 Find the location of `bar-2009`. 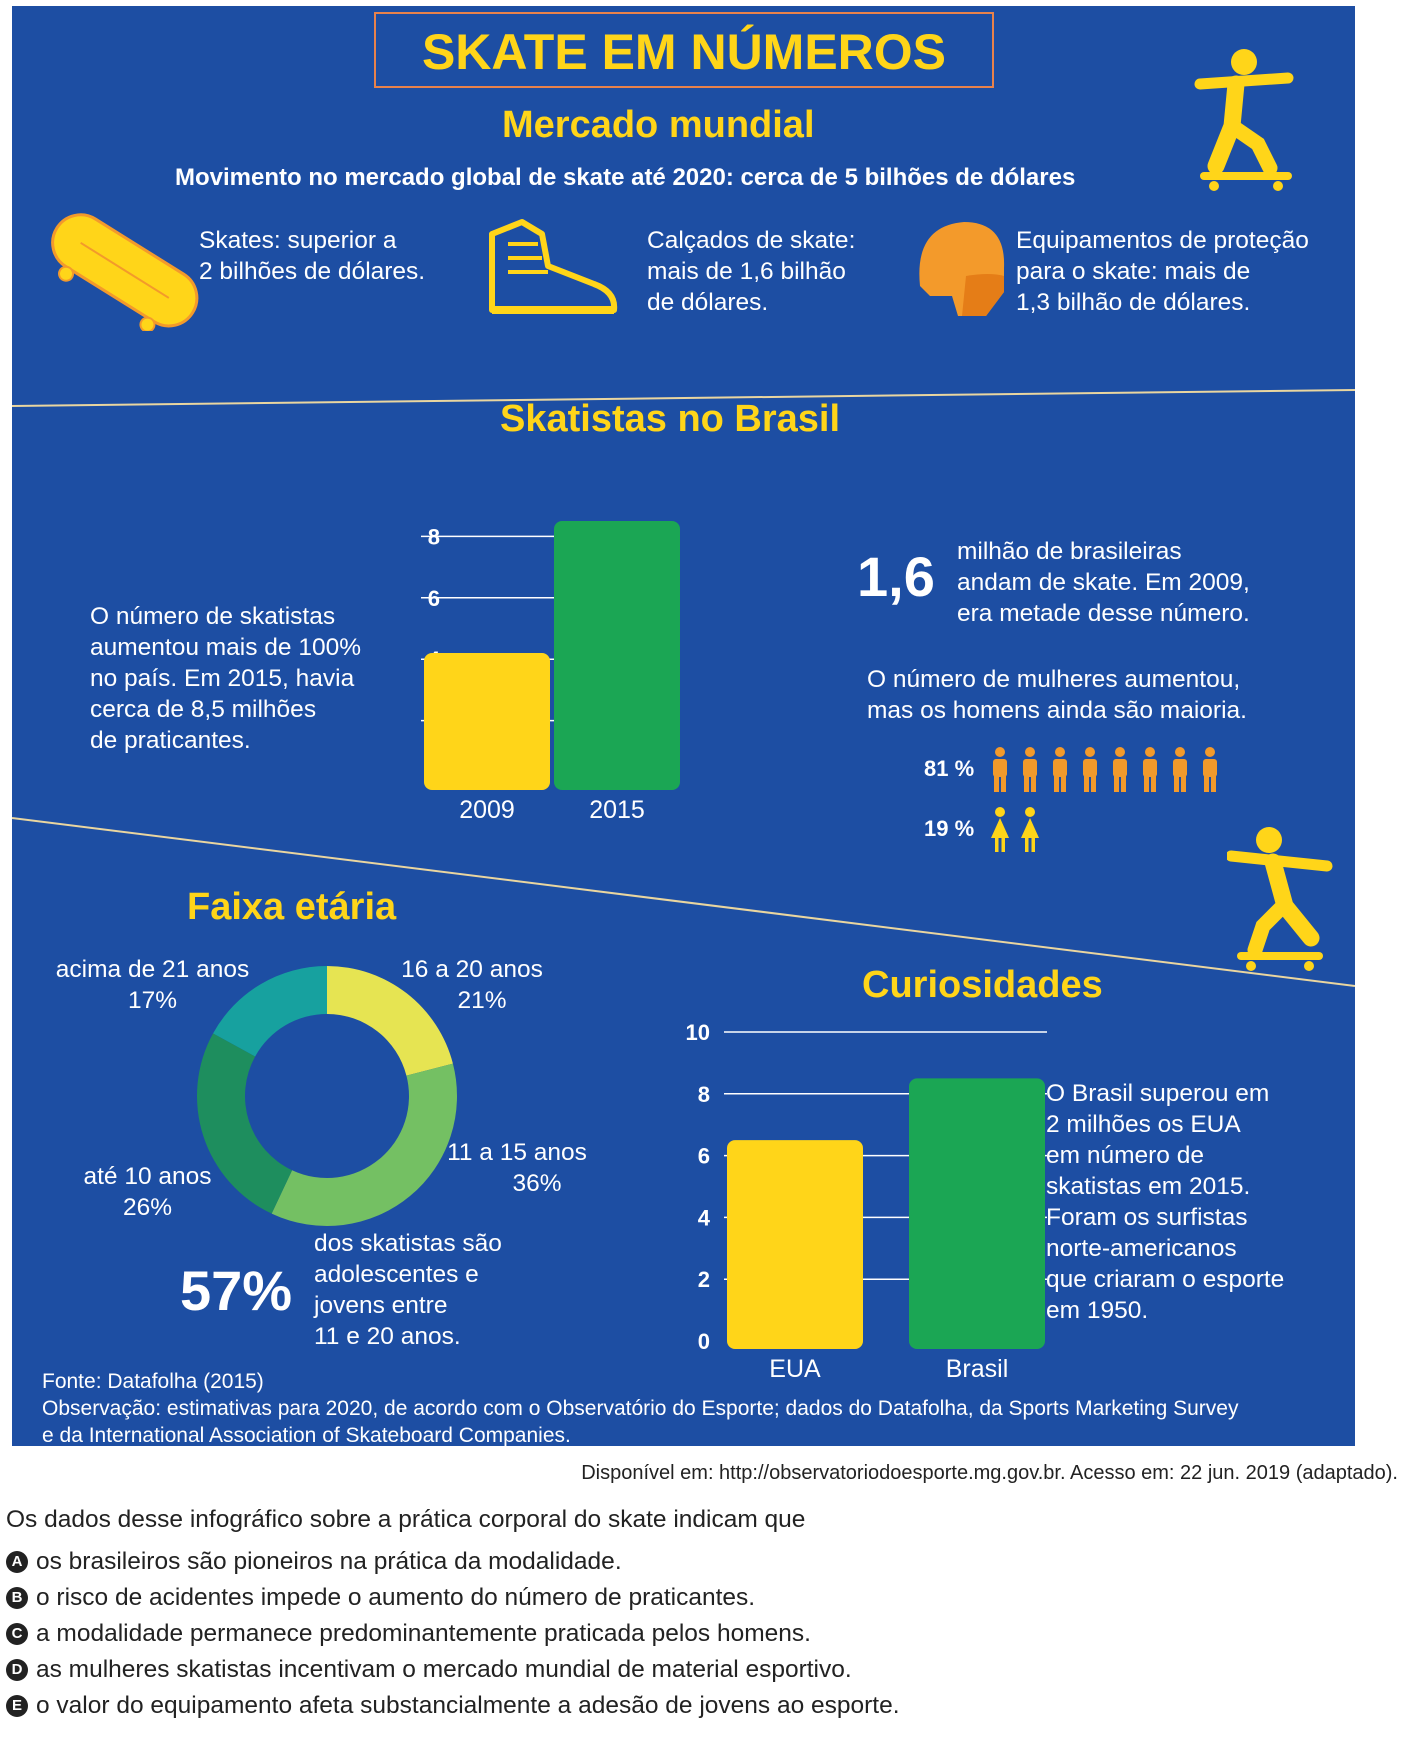

bar-2009 is located at coordinates (487, 721).